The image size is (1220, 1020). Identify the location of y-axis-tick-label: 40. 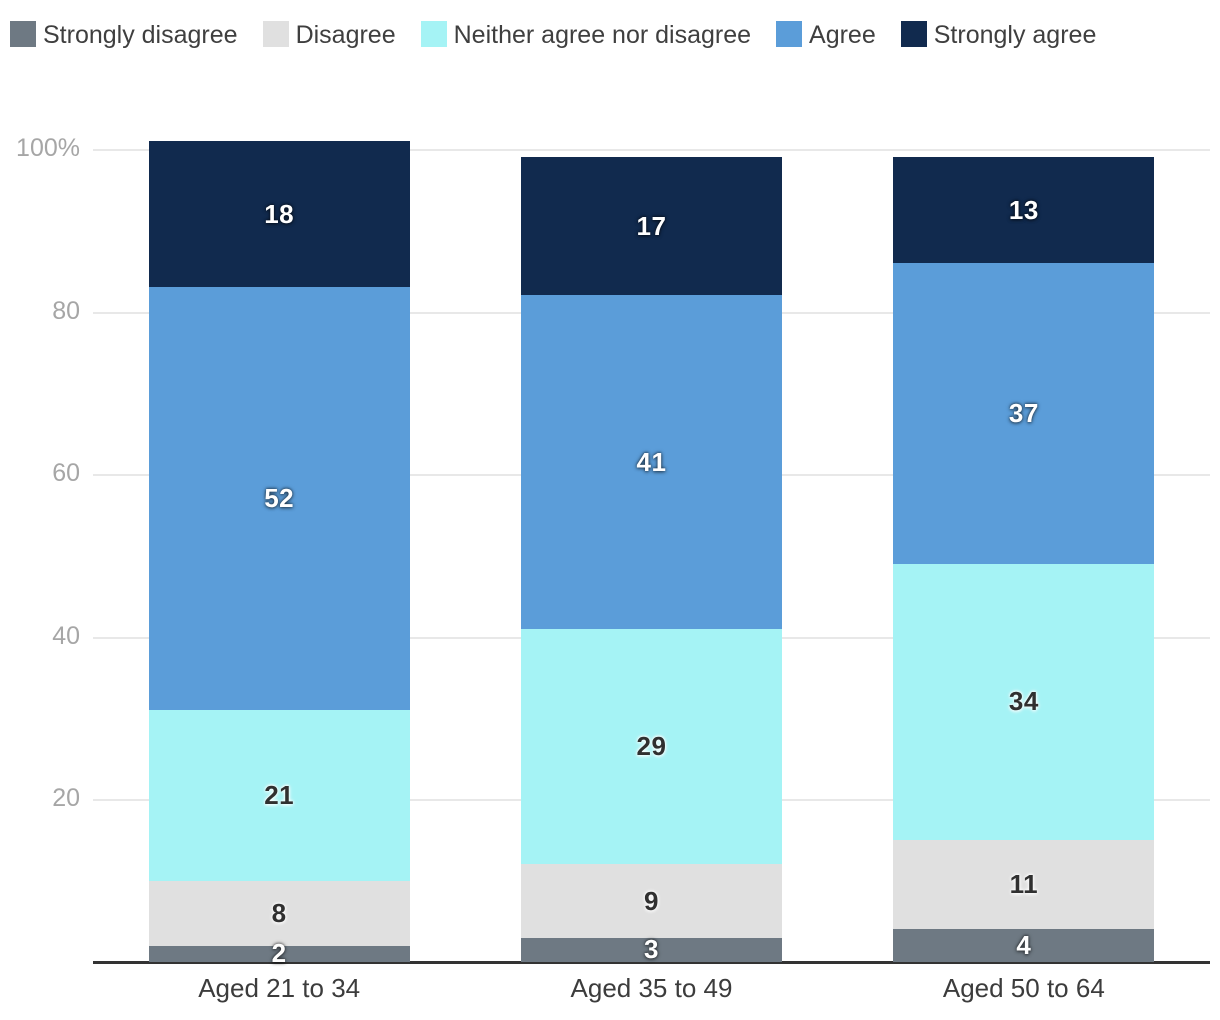
(66, 635).